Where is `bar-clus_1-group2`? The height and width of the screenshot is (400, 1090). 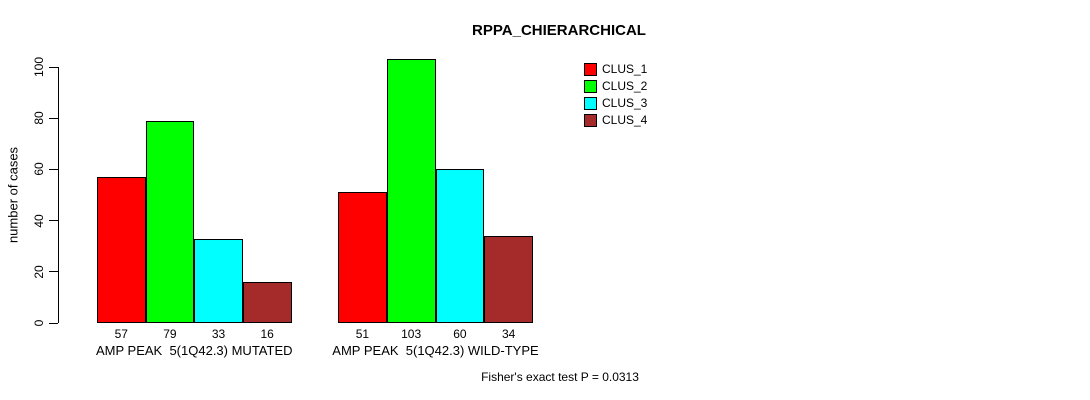
bar-clus_1-group2 is located at coordinates (362, 257).